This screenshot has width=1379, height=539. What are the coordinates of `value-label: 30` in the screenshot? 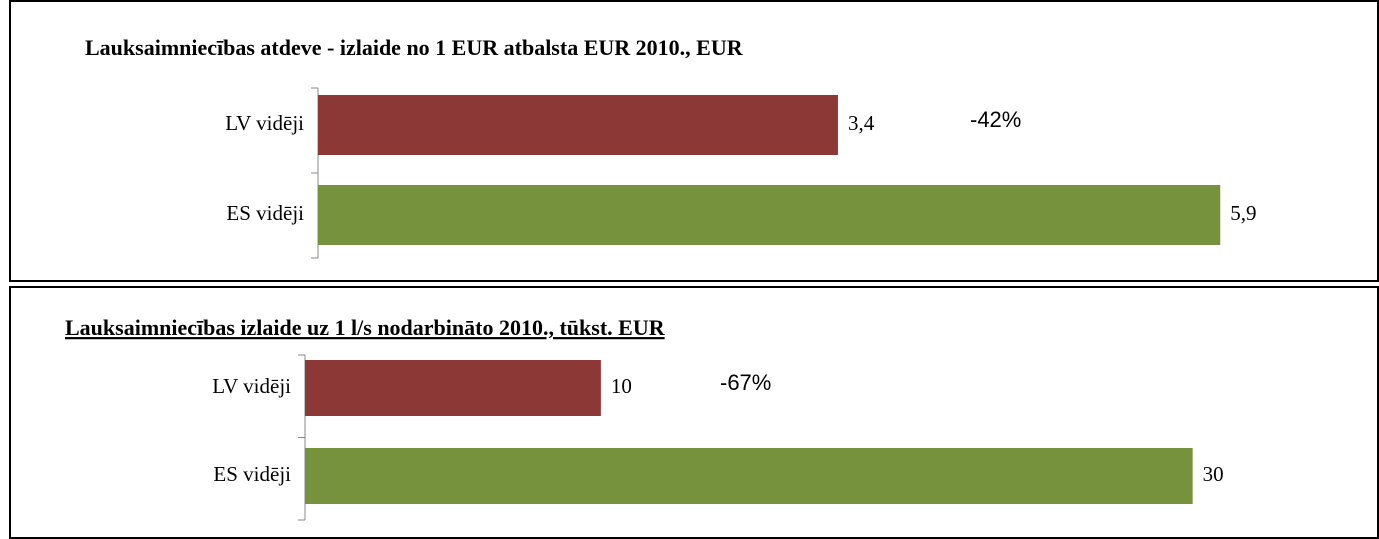 It's located at (1213, 474).